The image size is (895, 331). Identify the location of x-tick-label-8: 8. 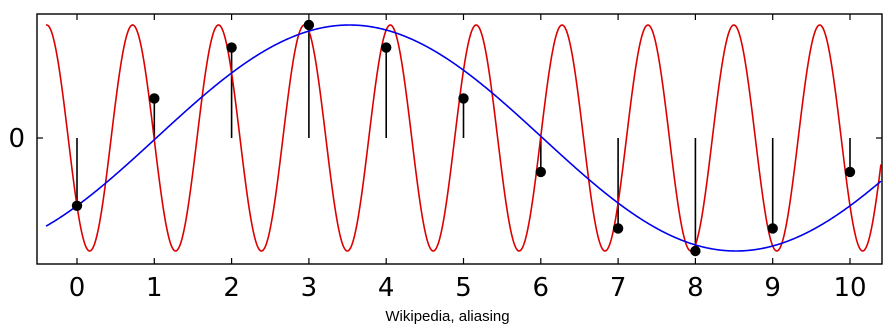
(695, 288).